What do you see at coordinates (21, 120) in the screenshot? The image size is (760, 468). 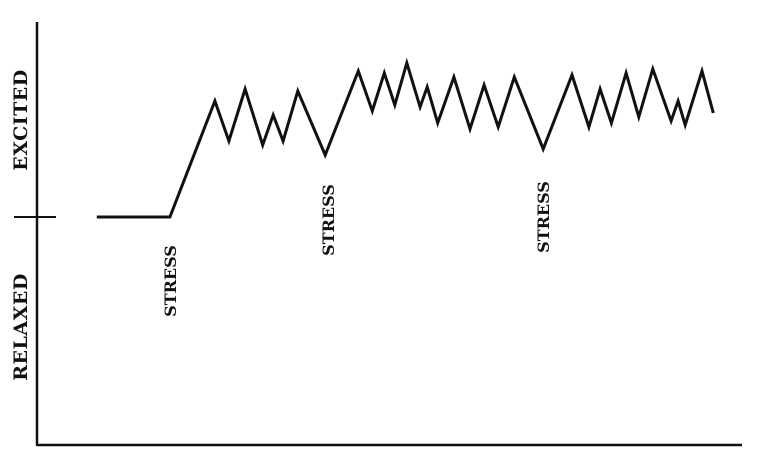 I see `y-label-excited: EXCITED` at bounding box center [21, 120].